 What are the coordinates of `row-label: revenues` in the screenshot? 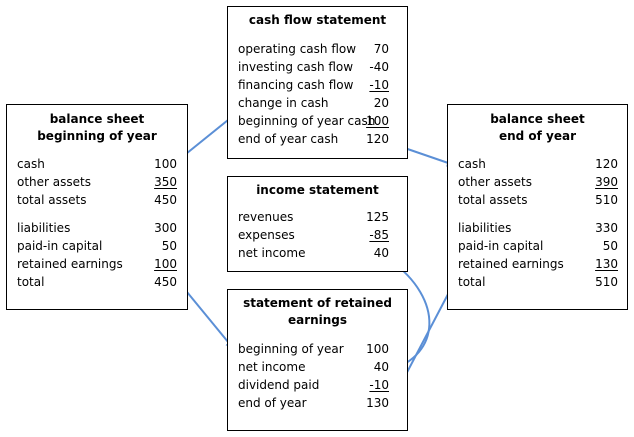 It's located at (266, 217).